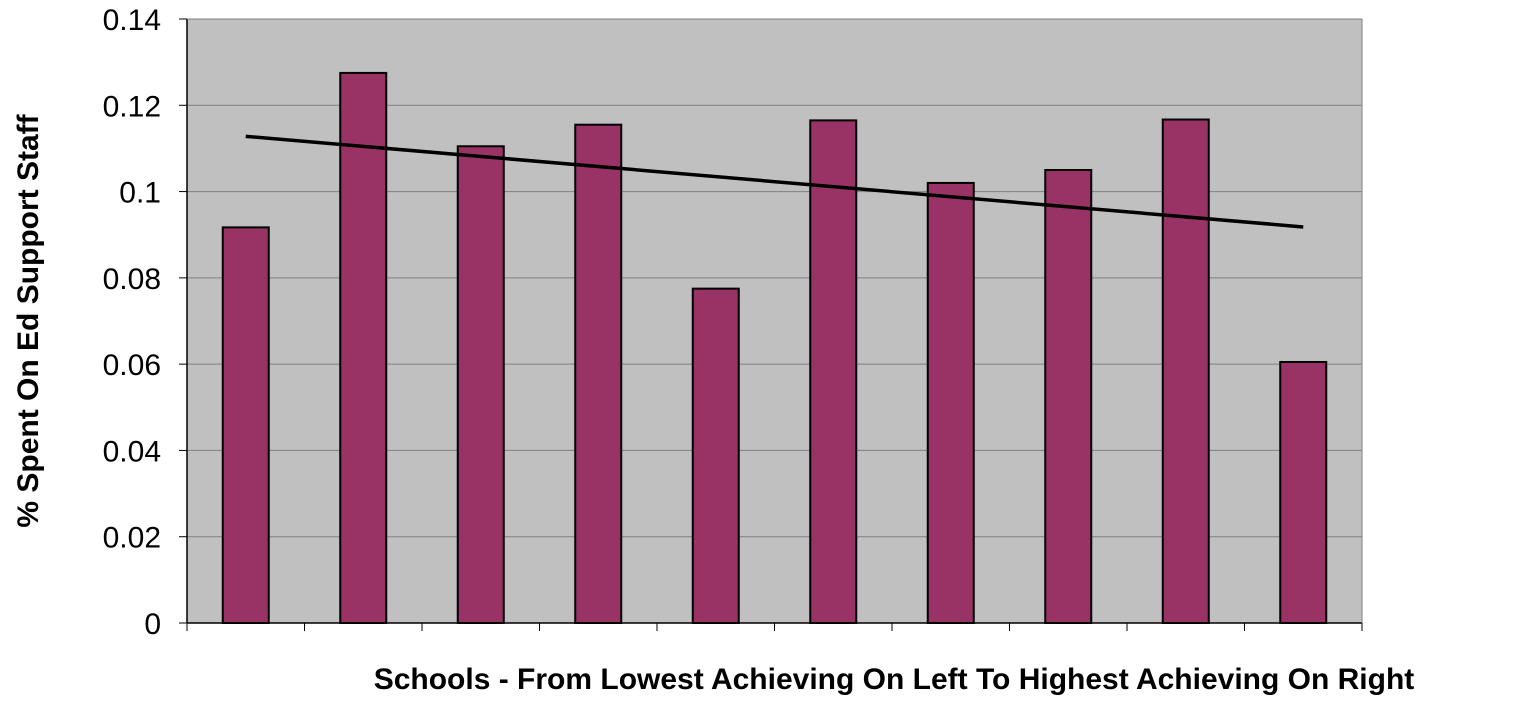 The width and height of the screenshot is (1533, 705). What do you see at coordinates (152, 624) in the screenshot?
I see `y-tick-label: 0` at bounding box center [152, 624].